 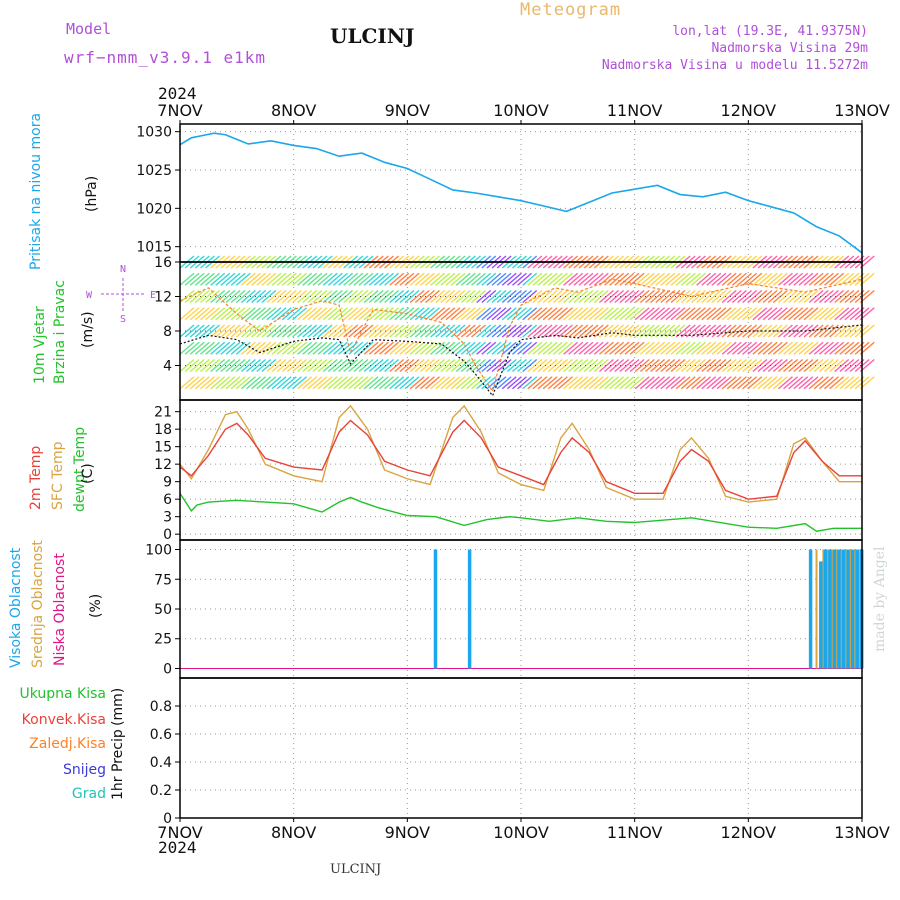 What do you see at coordinates (123, 319) in the screenshot?
I see `compass-s-label: S` at bounding box center [123, 319].